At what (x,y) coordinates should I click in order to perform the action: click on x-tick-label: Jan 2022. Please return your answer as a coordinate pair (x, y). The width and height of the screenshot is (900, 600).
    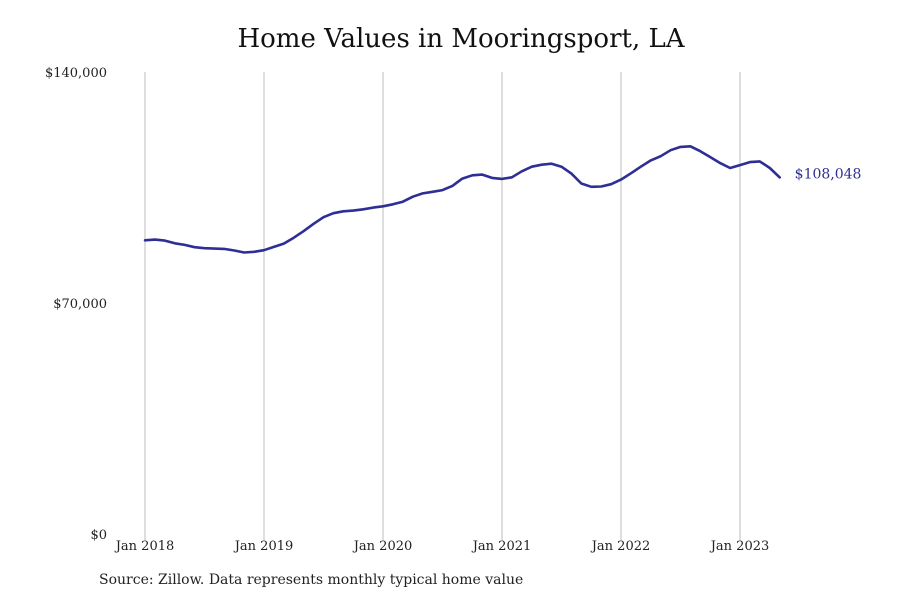
    Looking at the image, I should click on (620, 546).